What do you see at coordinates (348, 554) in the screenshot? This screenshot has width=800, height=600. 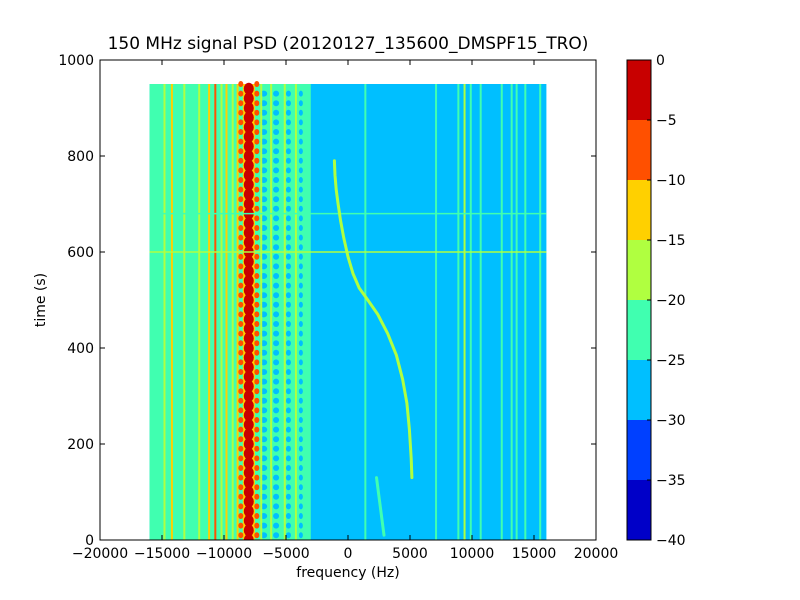 I see `x-tick-label: 0` at bounding box center [348, 554].